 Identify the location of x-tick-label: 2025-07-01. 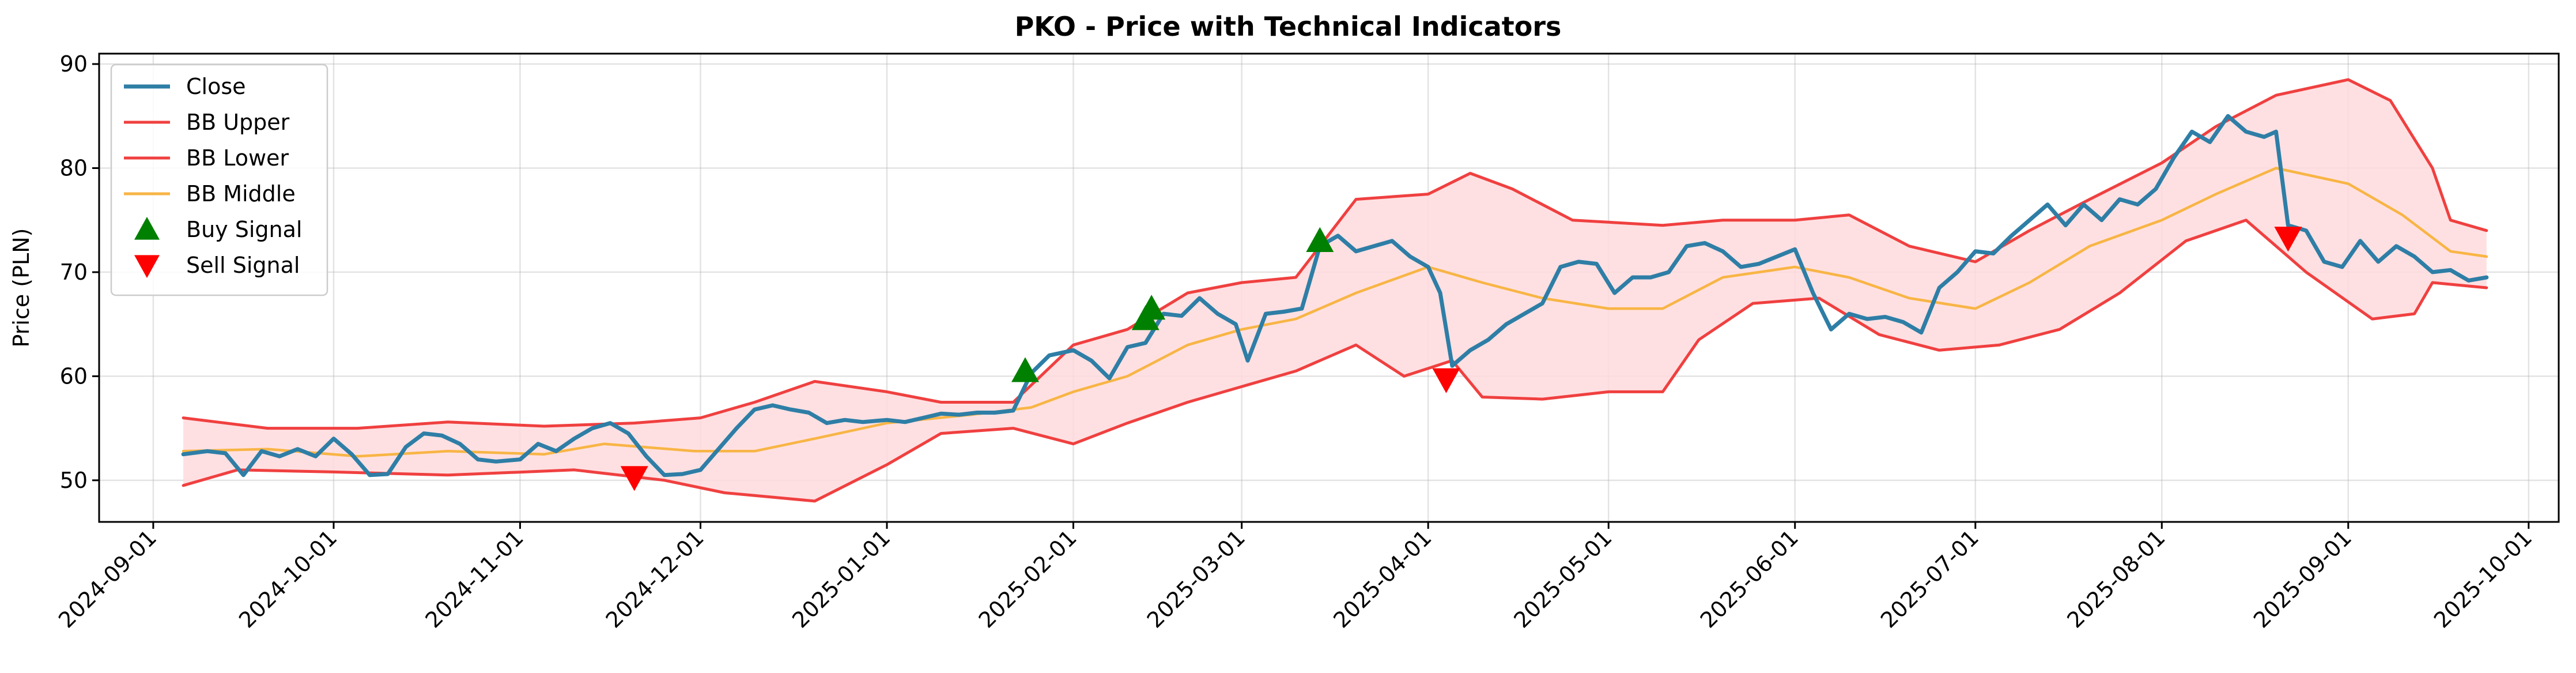
(1930, 579).